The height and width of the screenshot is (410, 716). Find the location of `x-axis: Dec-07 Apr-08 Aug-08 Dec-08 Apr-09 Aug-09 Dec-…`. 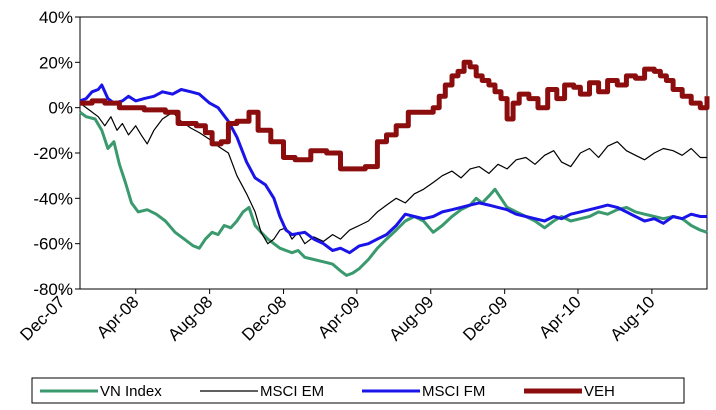

x-axis: Dec-07 Apr-08 Aug-08 Dec-08 Apr-09 Aug-09 Dec-… is located at coordinates (337, 317).